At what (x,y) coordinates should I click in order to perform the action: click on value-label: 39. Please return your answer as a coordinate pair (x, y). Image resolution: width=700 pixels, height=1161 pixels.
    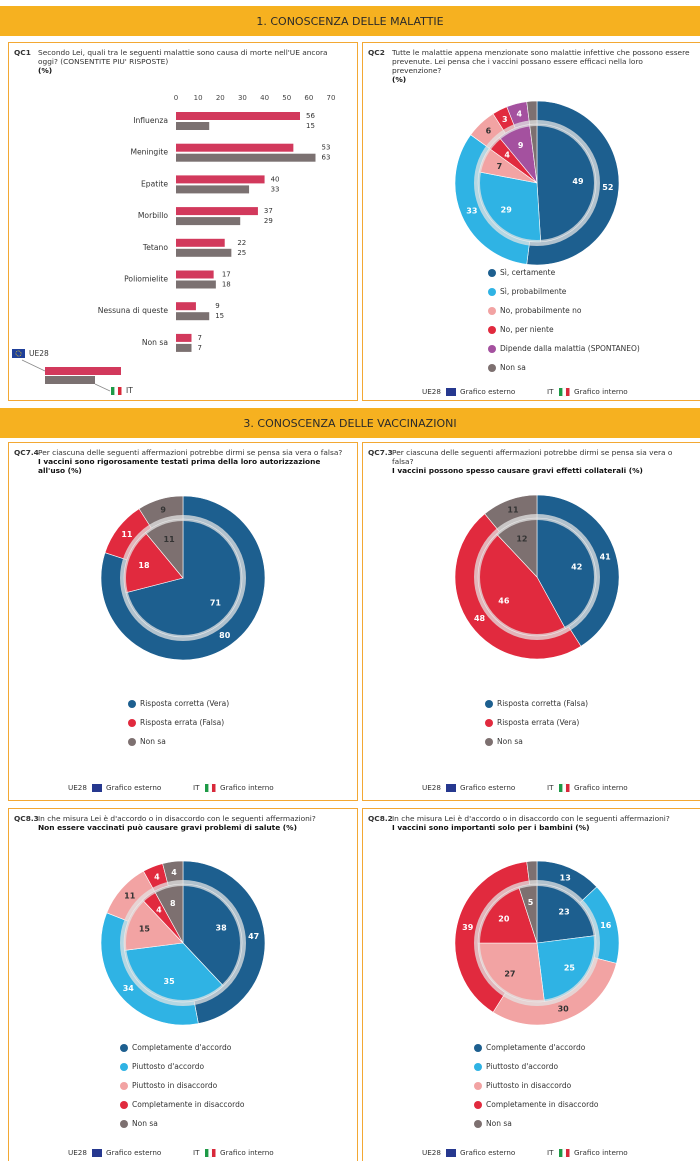
    Looking at the image, I should click on (468, 927).